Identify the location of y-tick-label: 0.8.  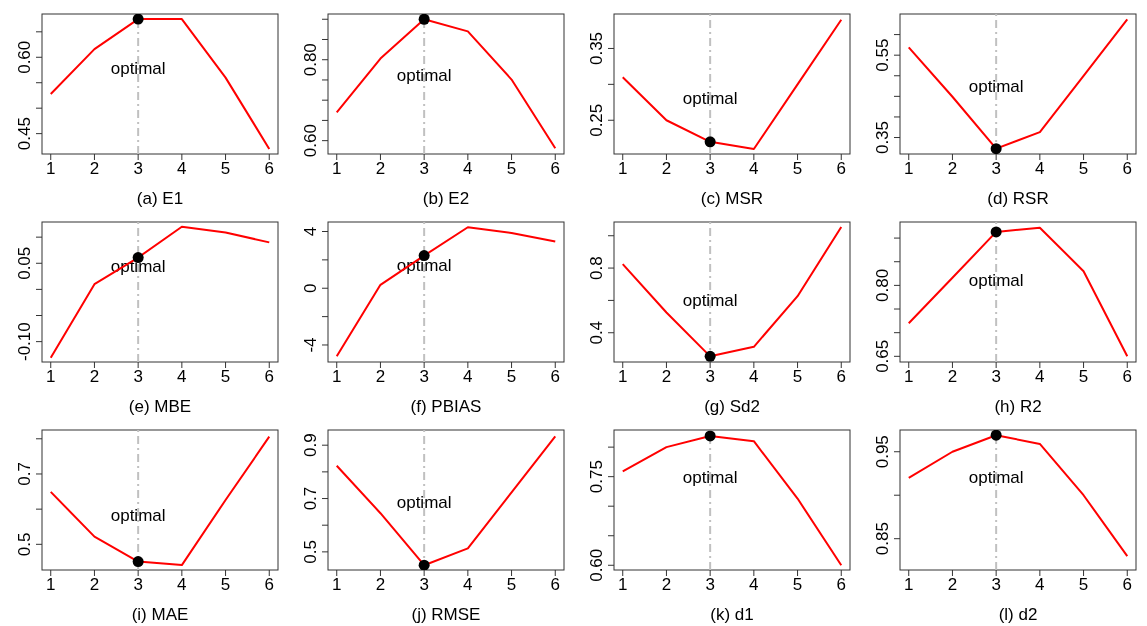
(596, 268).